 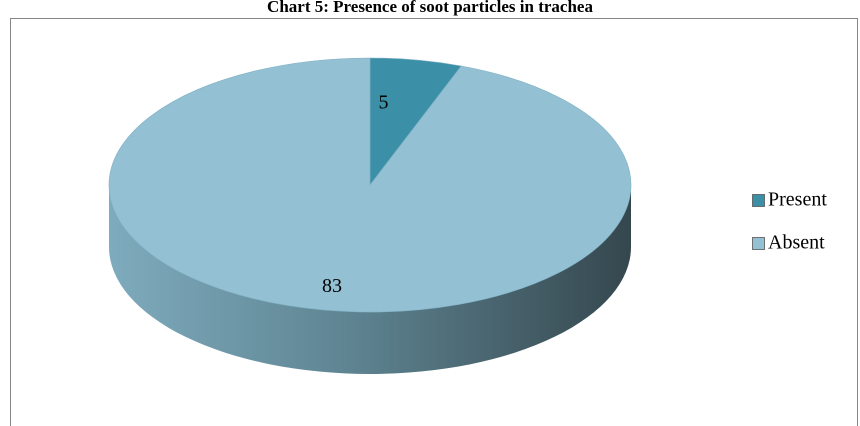 I want to click on data-label: 83, so click(x=332, y=286).